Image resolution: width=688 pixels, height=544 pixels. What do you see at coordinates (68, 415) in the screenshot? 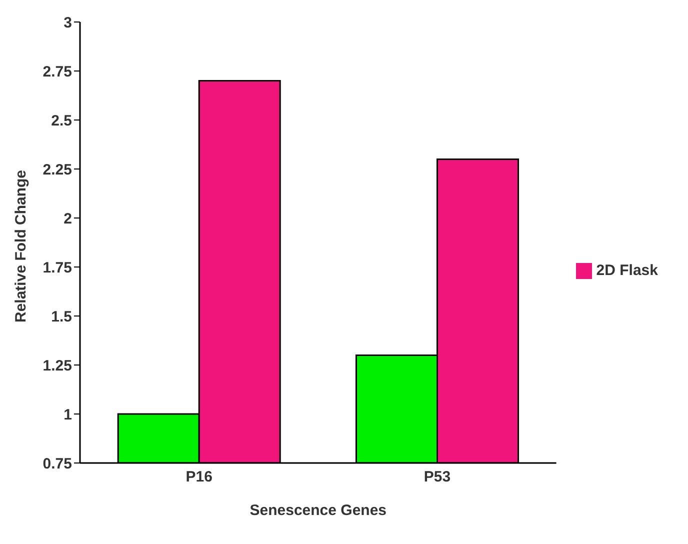
I see `y-tick-label: 1` at bounding box center [68, 415].